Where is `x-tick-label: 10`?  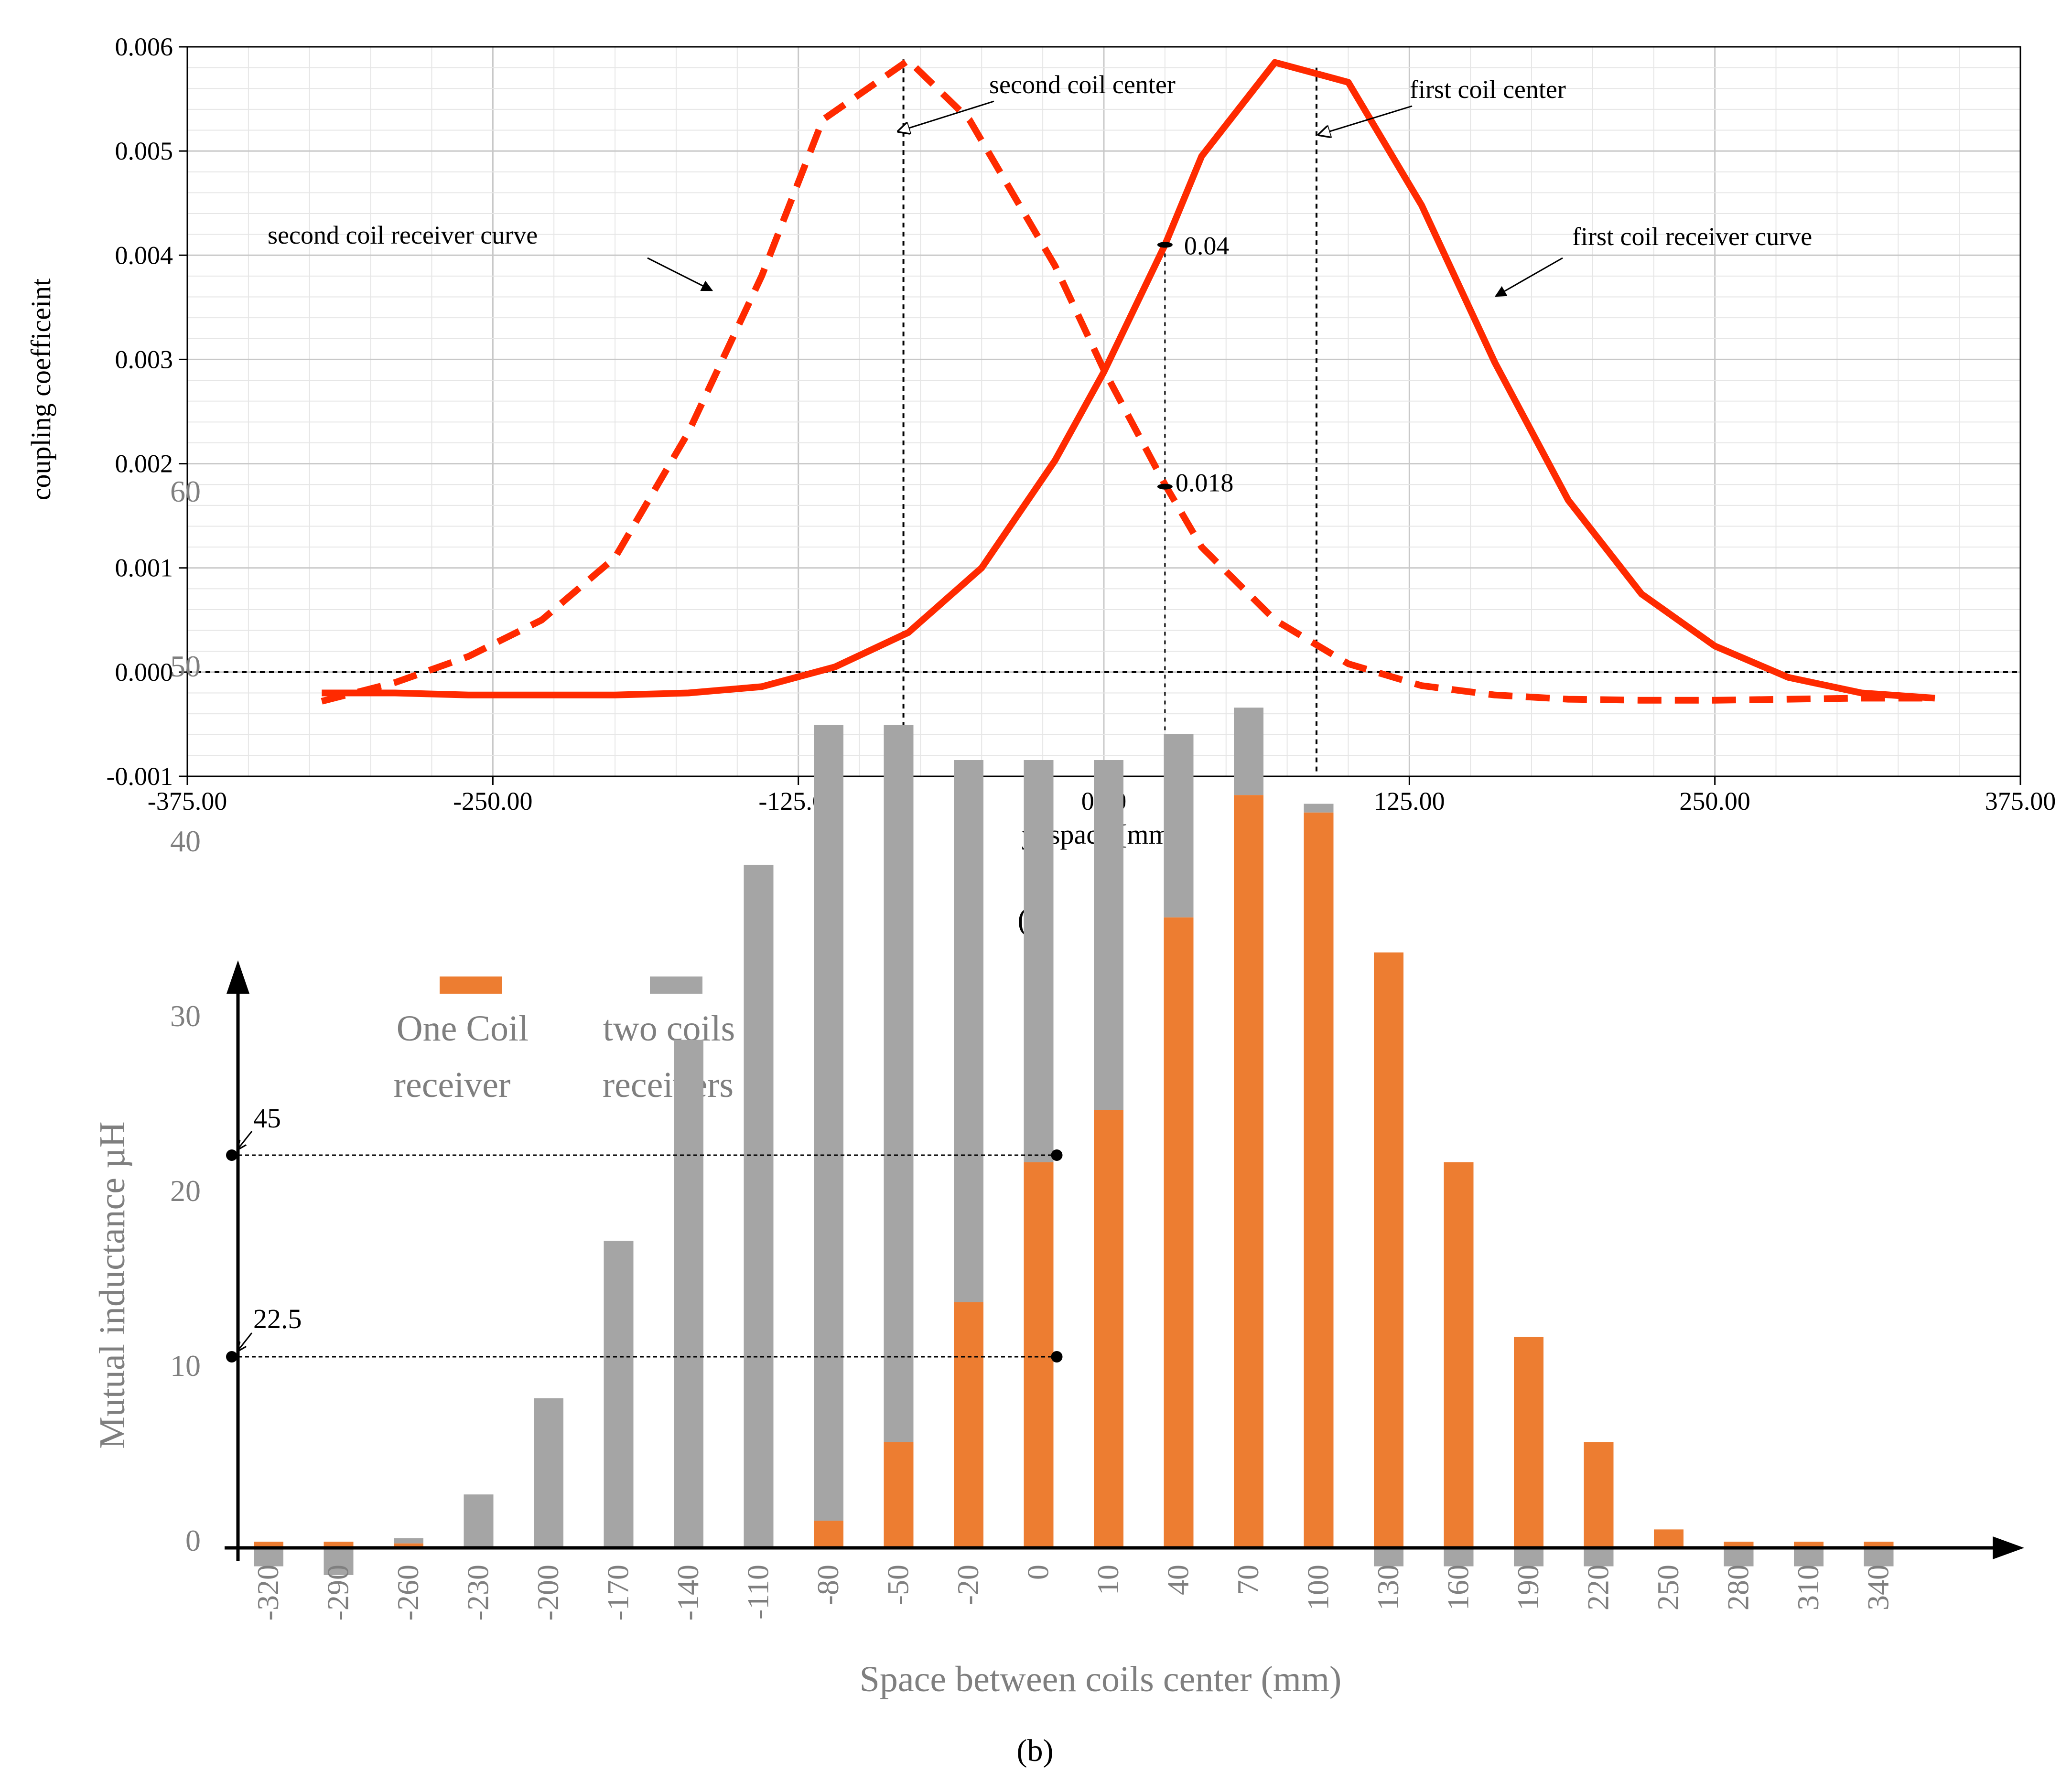
x-tick-label: 10 is located at coordinates (1108, 1580).